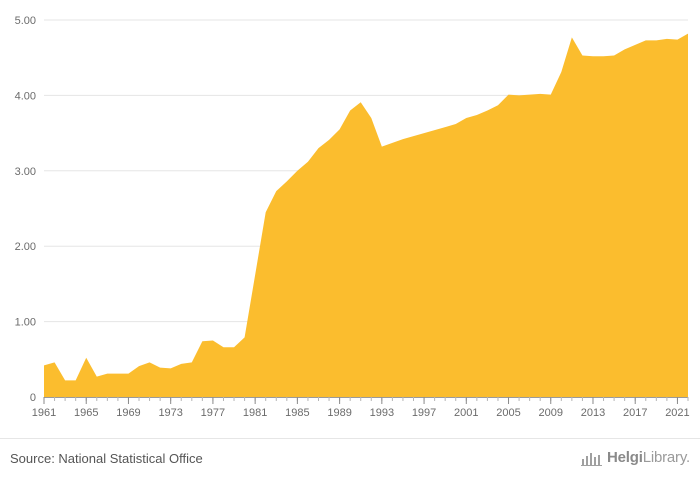 The width and height of the screenshot is (700, 484). I want to click on x-tick-label: 2001, so click(466, 413).